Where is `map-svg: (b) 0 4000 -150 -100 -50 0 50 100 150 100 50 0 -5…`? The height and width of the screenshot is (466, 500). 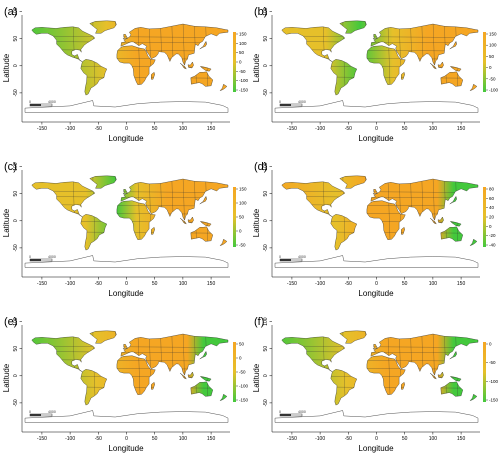 map-svg: (b) 0 4000 -150 -100 -50 0 50 100 150 100 50 0 -5… is located at coordinates (375, 74).